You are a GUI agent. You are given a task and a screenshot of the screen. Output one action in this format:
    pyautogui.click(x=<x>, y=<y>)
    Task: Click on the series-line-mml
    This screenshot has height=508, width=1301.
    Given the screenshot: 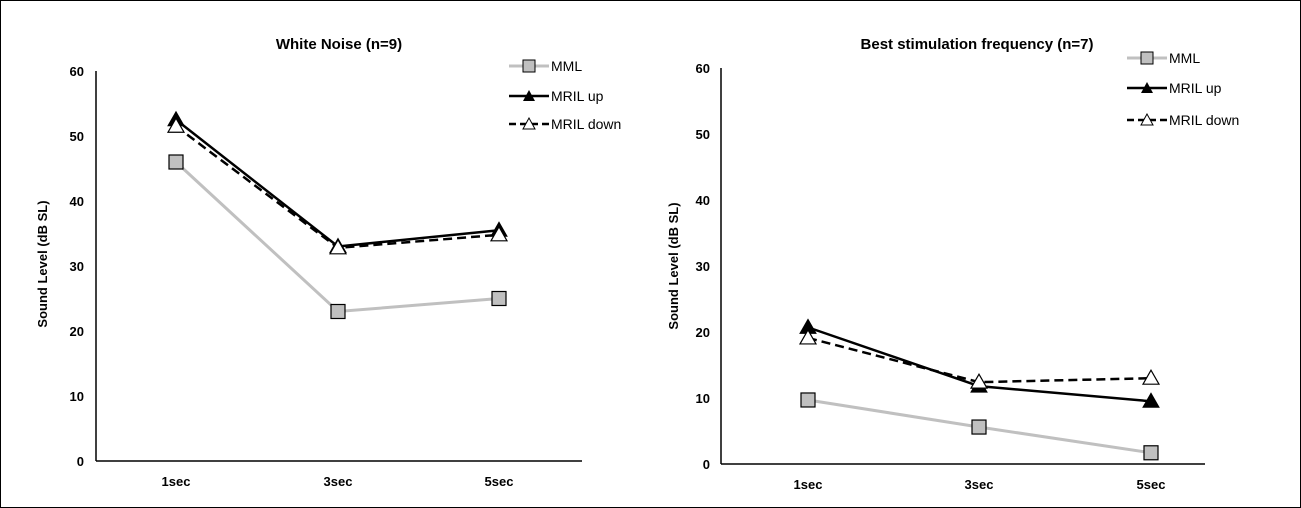 What is the action you would take?
    pyautogui.click(x=337, y=237)
    